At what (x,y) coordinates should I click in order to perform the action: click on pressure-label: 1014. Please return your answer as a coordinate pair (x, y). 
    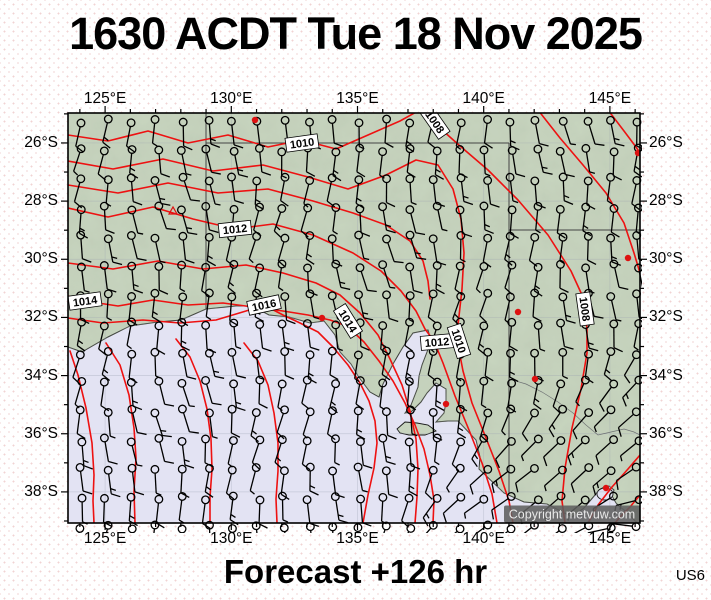
    Looking at the image, I should click on (85, 301).